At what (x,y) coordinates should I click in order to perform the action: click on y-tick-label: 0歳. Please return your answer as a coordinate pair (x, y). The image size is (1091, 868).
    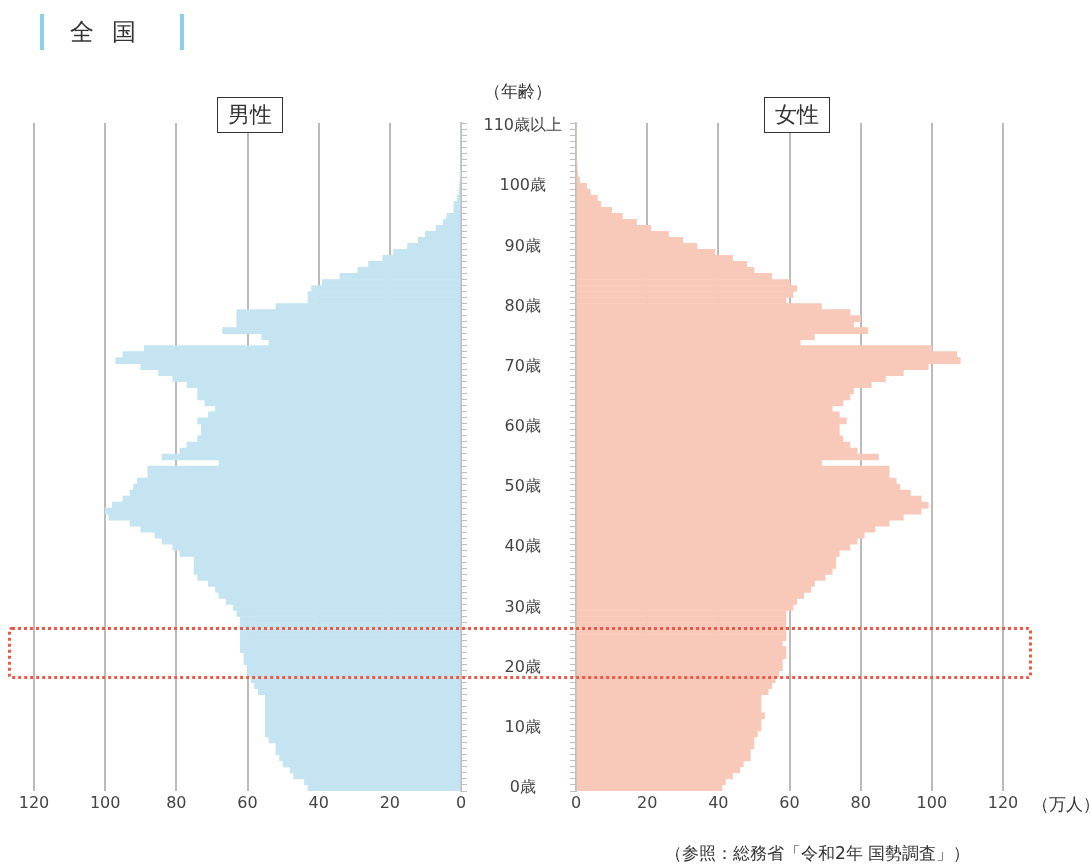
    Looking at the image, I should click on (522, 787).